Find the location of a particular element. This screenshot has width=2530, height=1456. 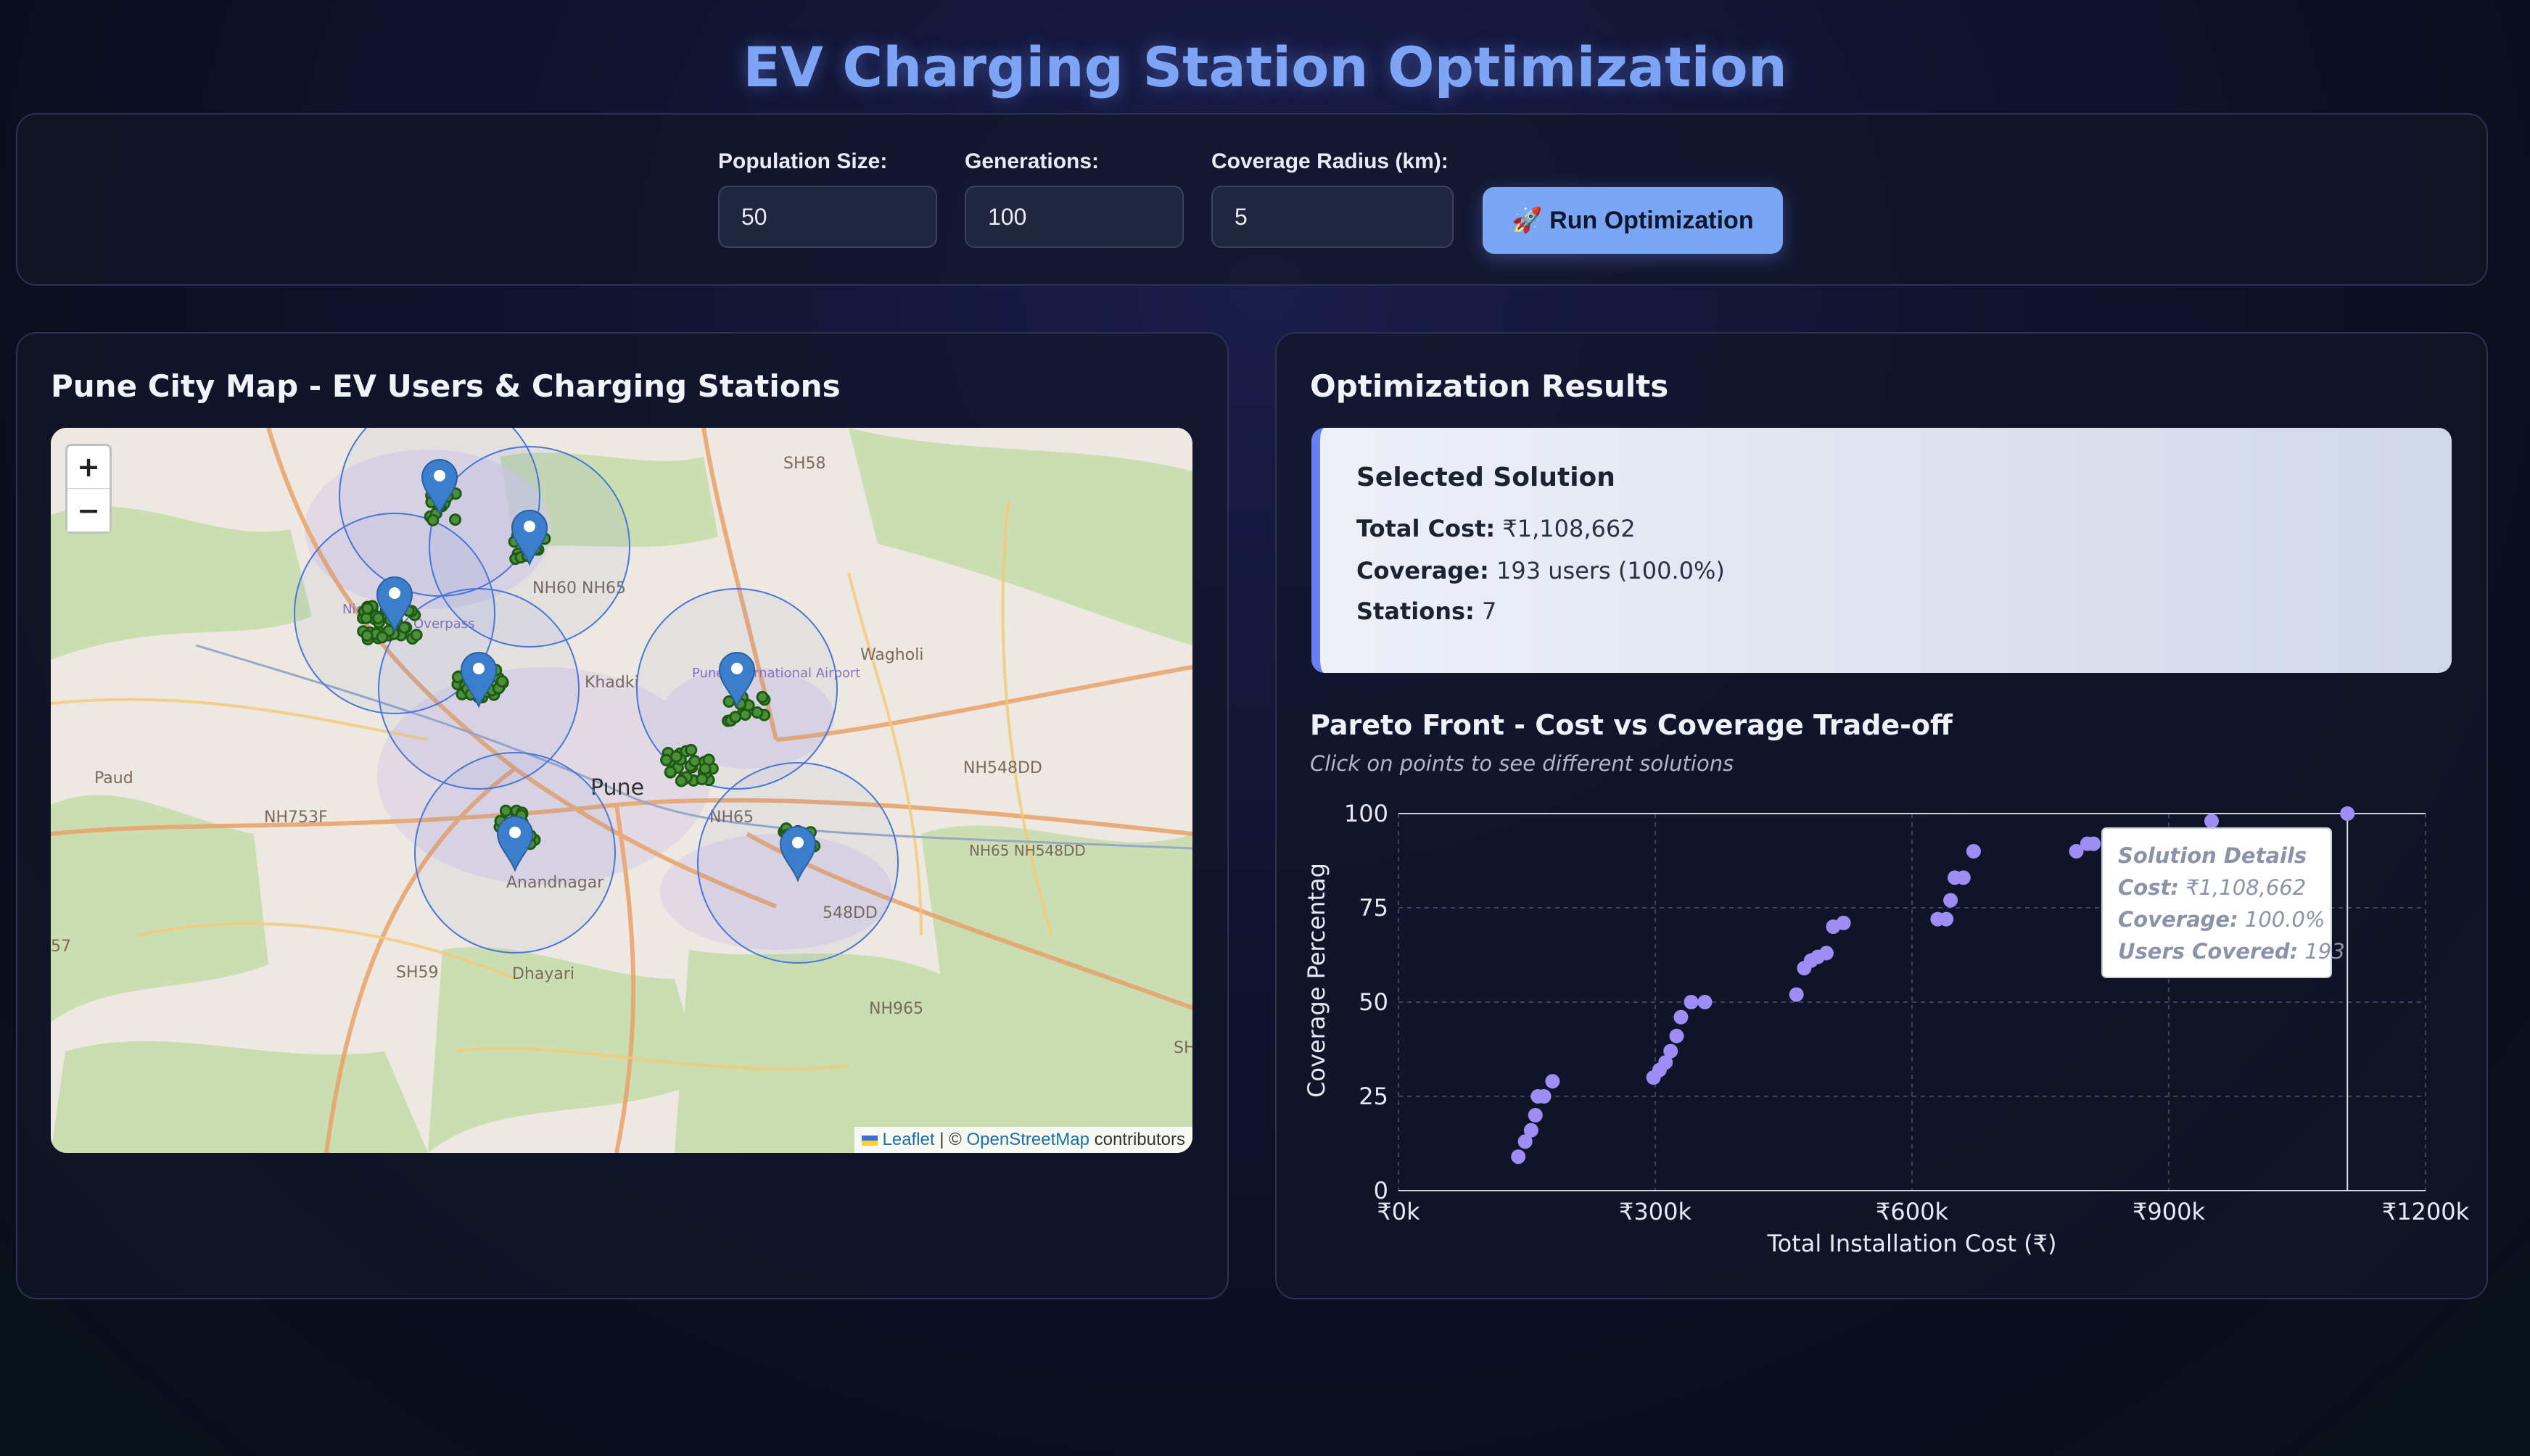

coverage-value: 193 users (100.0%) is located at coordinates (1610, 570).